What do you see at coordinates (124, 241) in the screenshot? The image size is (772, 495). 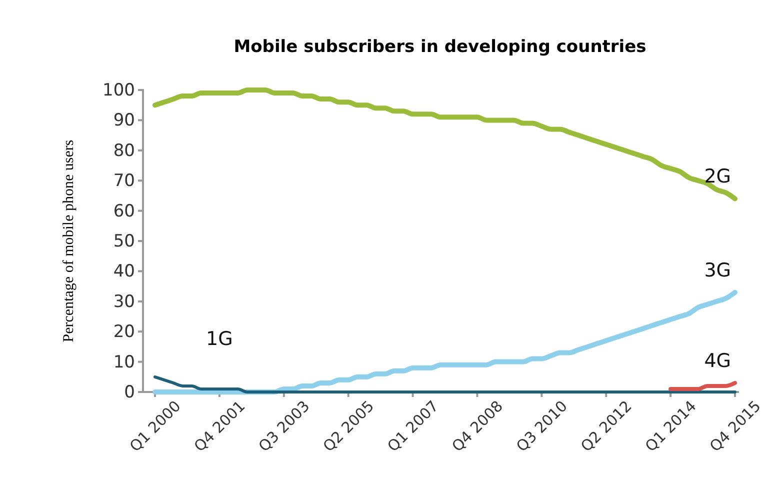 I see `y-tick-label: 50` at bounding box center [124, 241].